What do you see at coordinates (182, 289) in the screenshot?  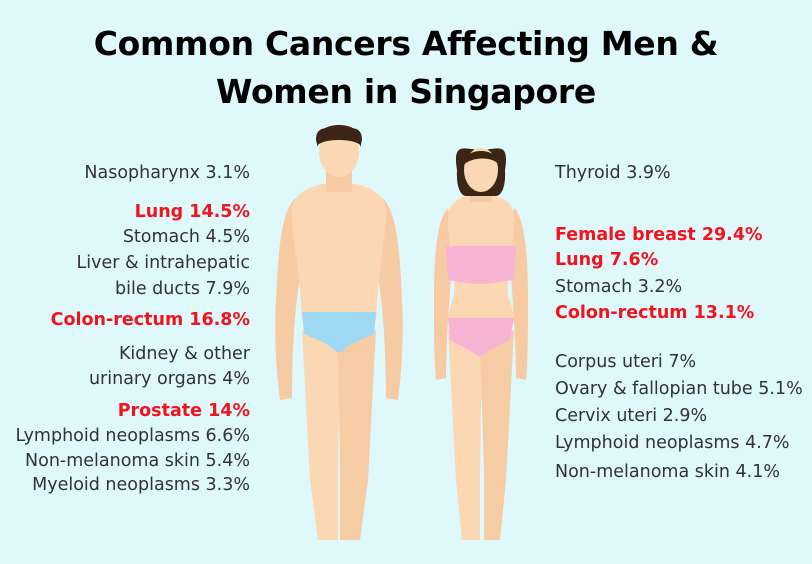 I see `label-men-liver-line2: bile ducts 7.9%` at bounding box center [182, 289].